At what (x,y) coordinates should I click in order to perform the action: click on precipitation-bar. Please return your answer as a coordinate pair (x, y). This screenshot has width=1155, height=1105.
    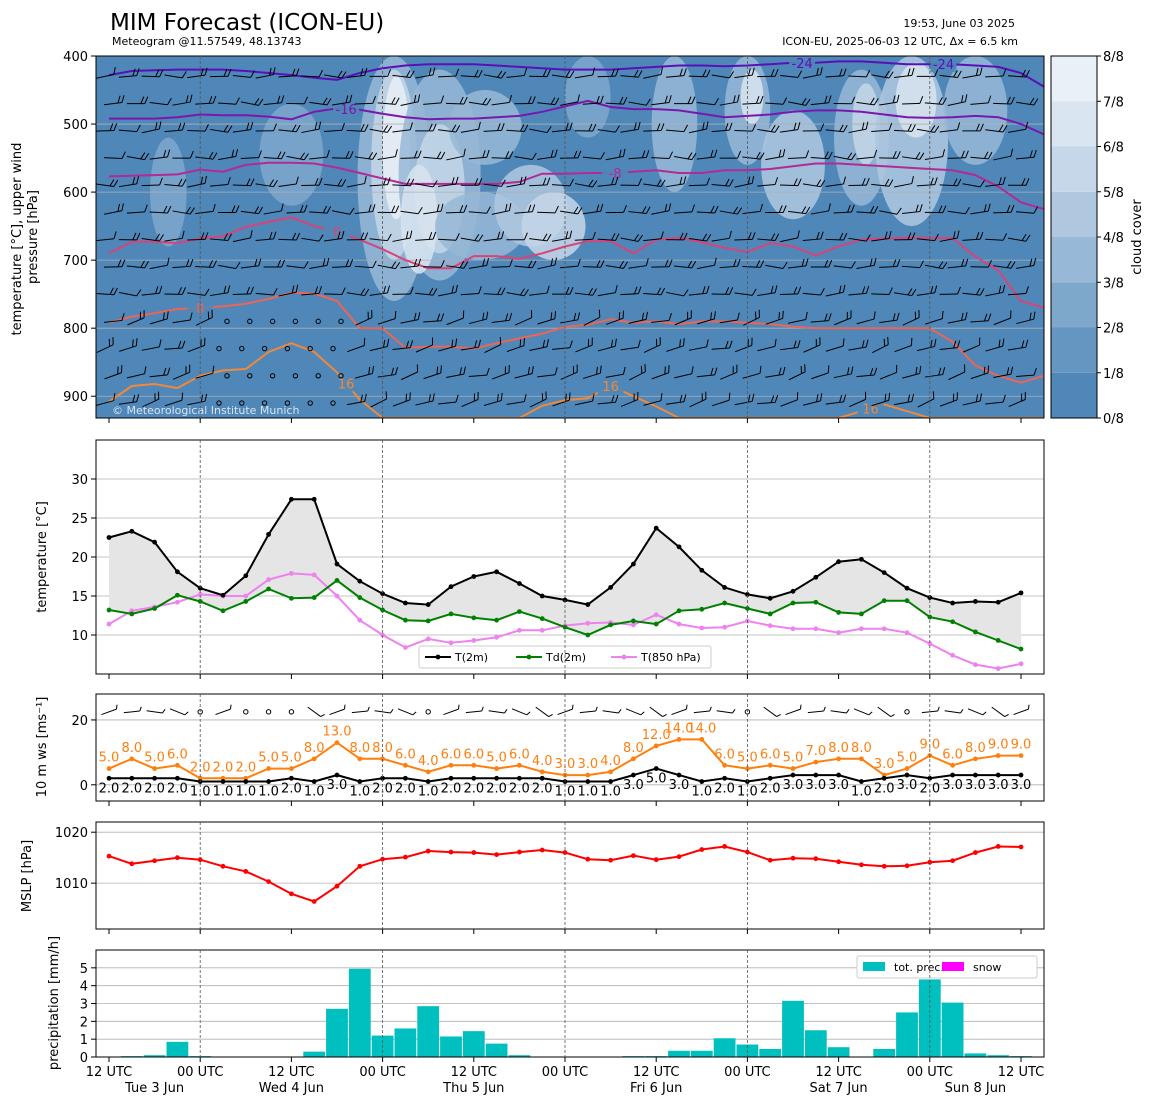
    Looking at the image, I should click on (337, 1032).